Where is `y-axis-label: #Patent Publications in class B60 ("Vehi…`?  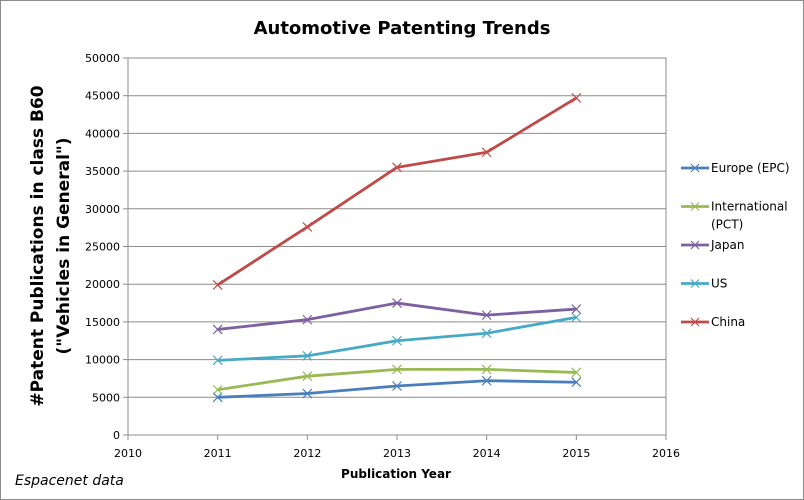
y-axis-label: #Patent Publications in class B60 ("Vehi… is located at coordinates (51, 245).